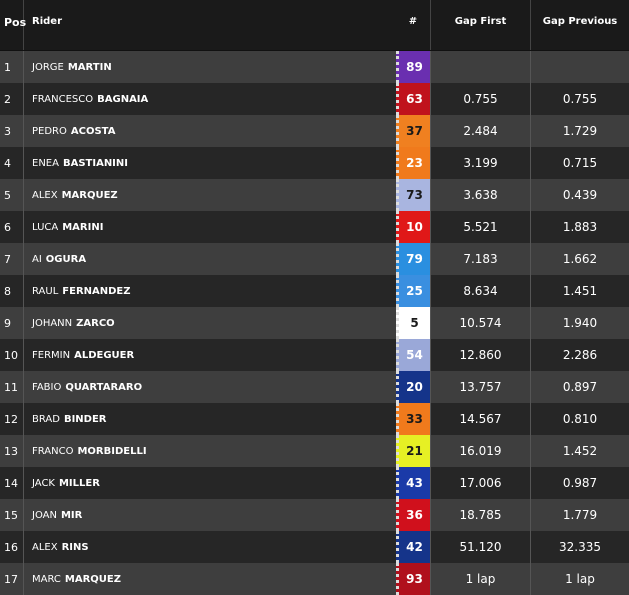  I want to click on rider-number-badge: 54, so click(413, 355).